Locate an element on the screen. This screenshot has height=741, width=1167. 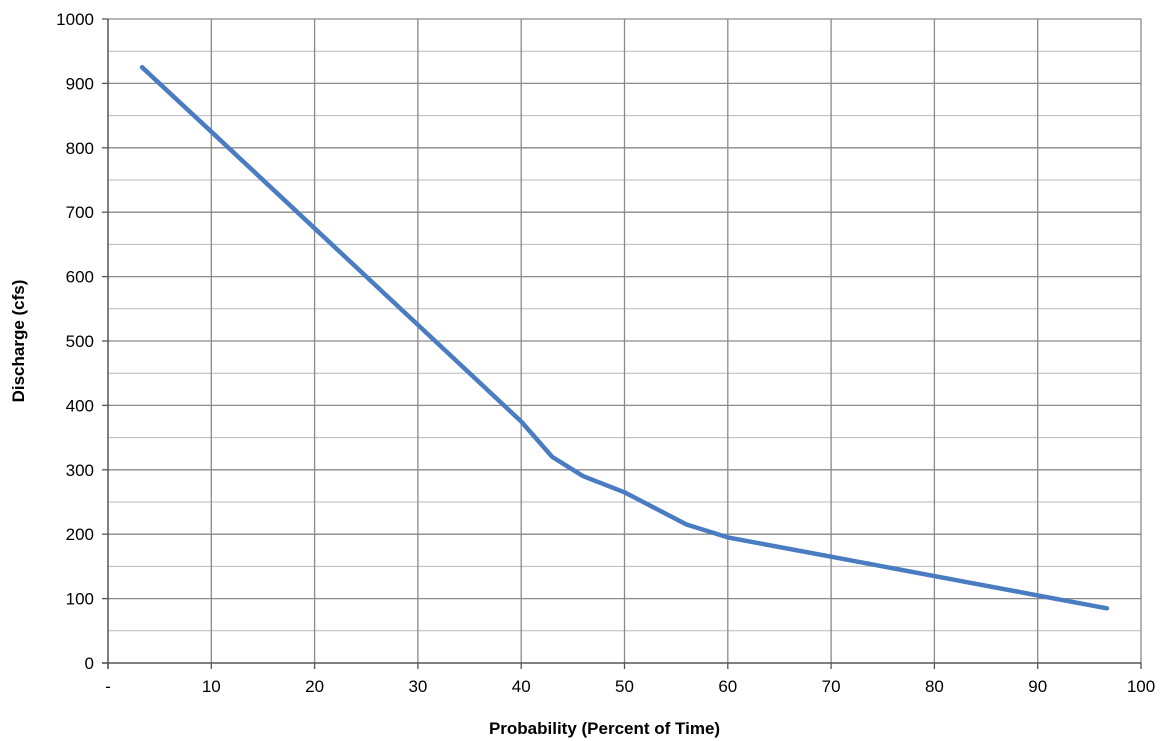
x-tick-label: 80 is located at coordinates (934, 686).